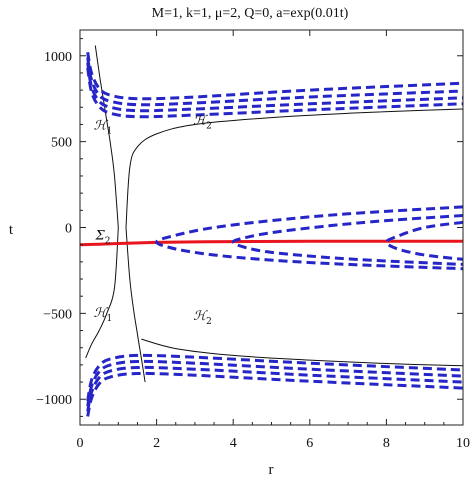 The height and width of the screenshot is (482, 474). What do you see at coordinates (68, 229) in the screenshot?
I see `y-tick-label-2: 0` at bounding box center [68, 229].